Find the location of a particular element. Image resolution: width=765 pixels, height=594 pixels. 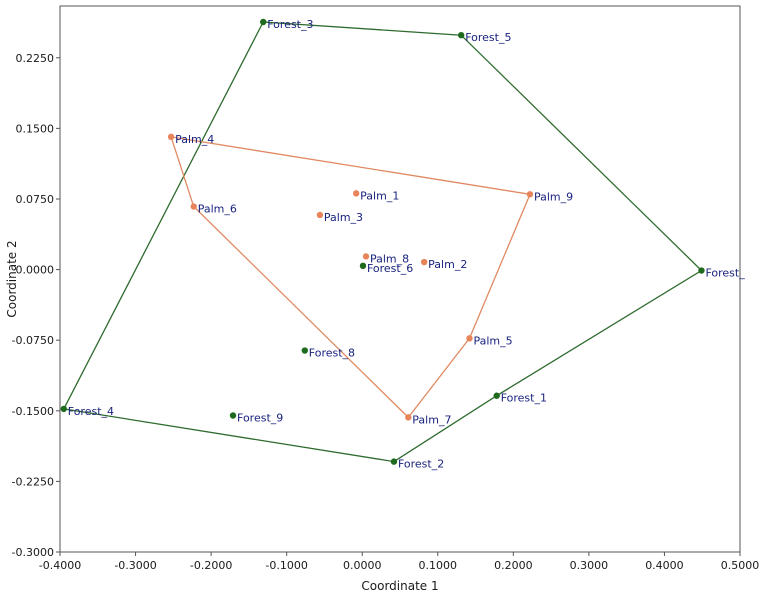

point-label: Forest_6 is located at coordinates (390, 268).